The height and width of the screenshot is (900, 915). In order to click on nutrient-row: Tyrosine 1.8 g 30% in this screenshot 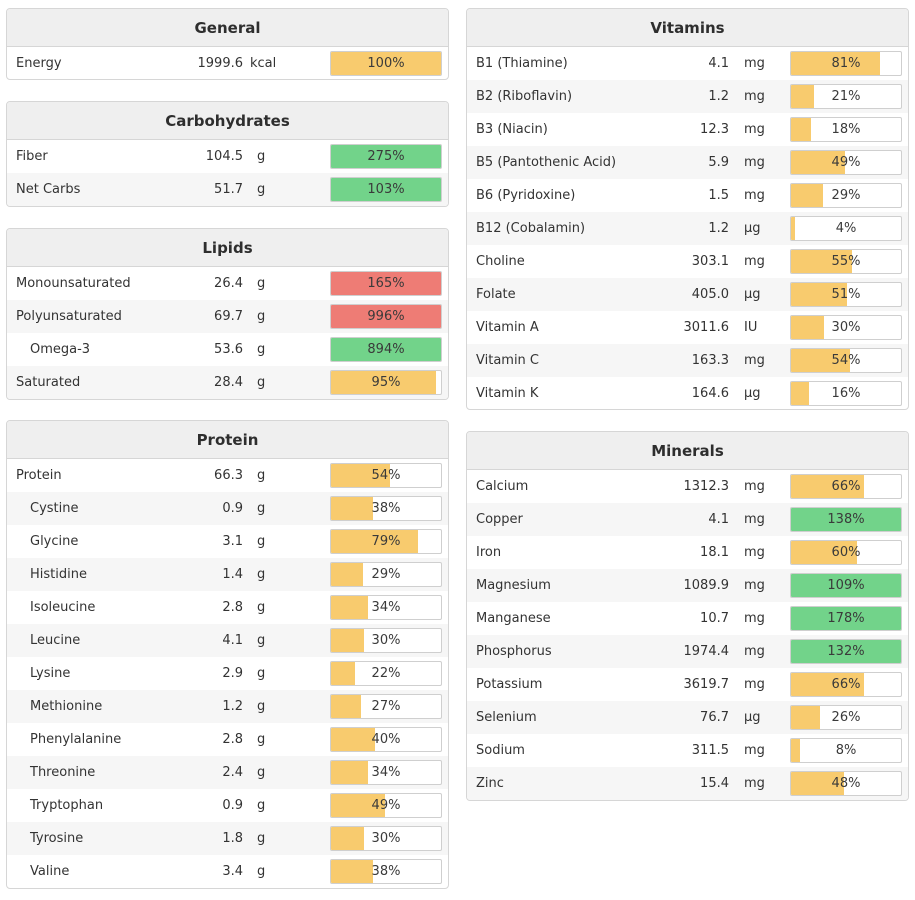, I will do `click(227, 838)`.